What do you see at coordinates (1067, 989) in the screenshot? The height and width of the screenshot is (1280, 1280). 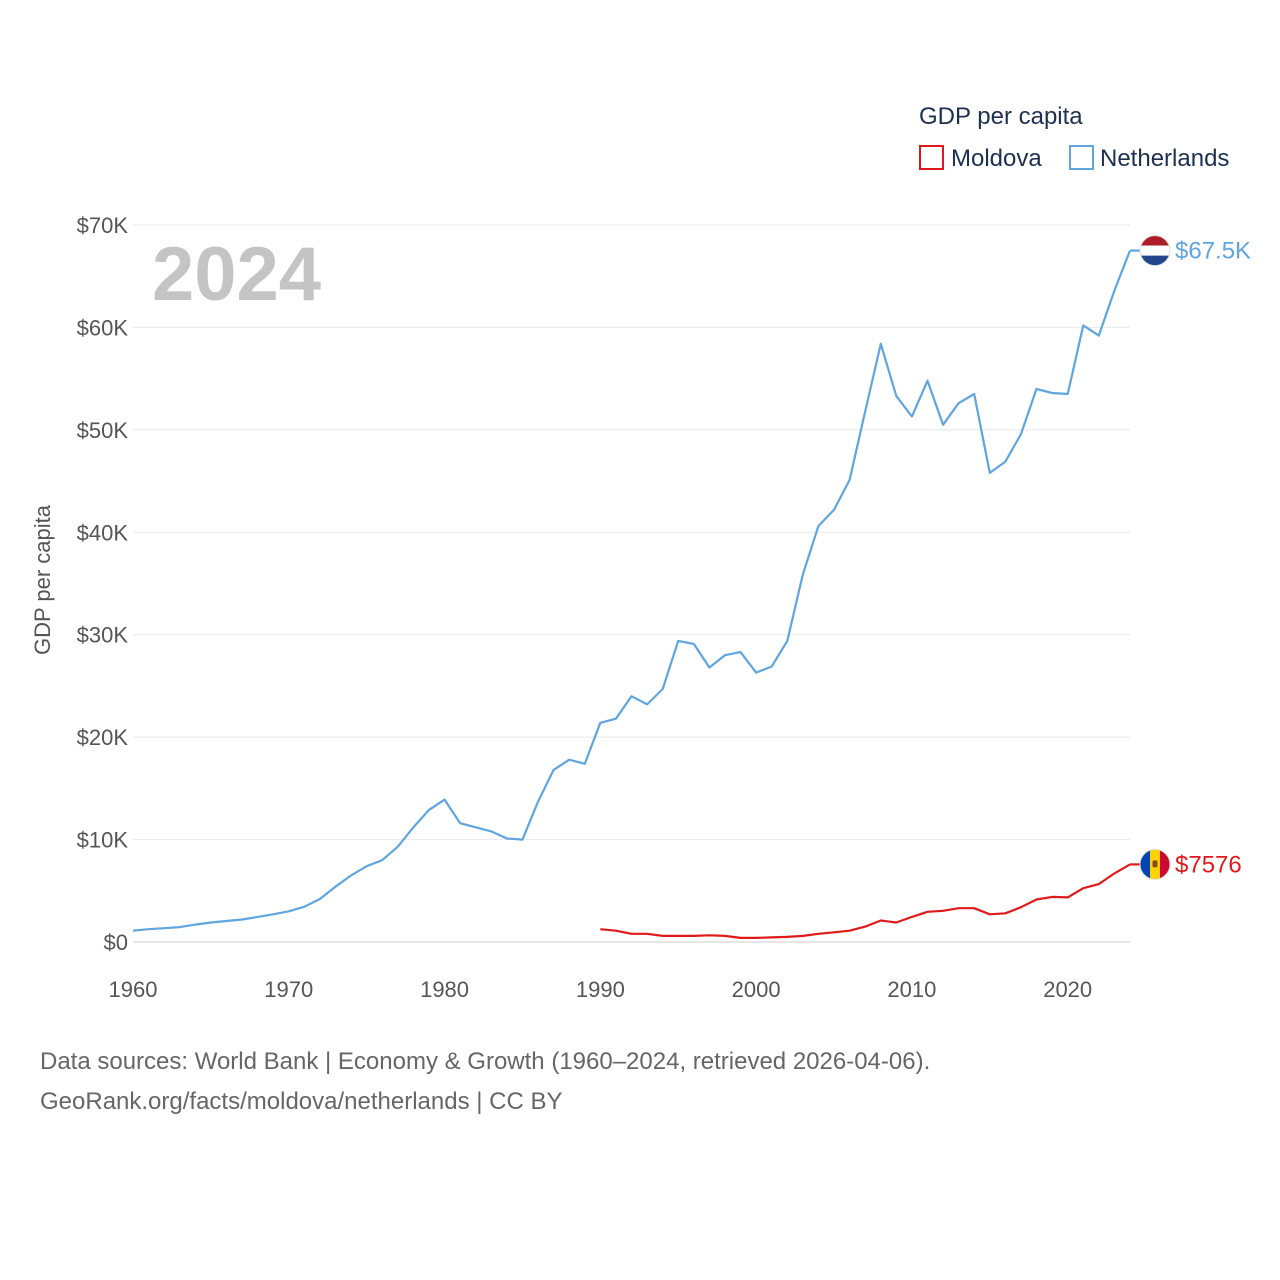 I see `x-tick-label: 2020` at bounding box center [1067, 989].